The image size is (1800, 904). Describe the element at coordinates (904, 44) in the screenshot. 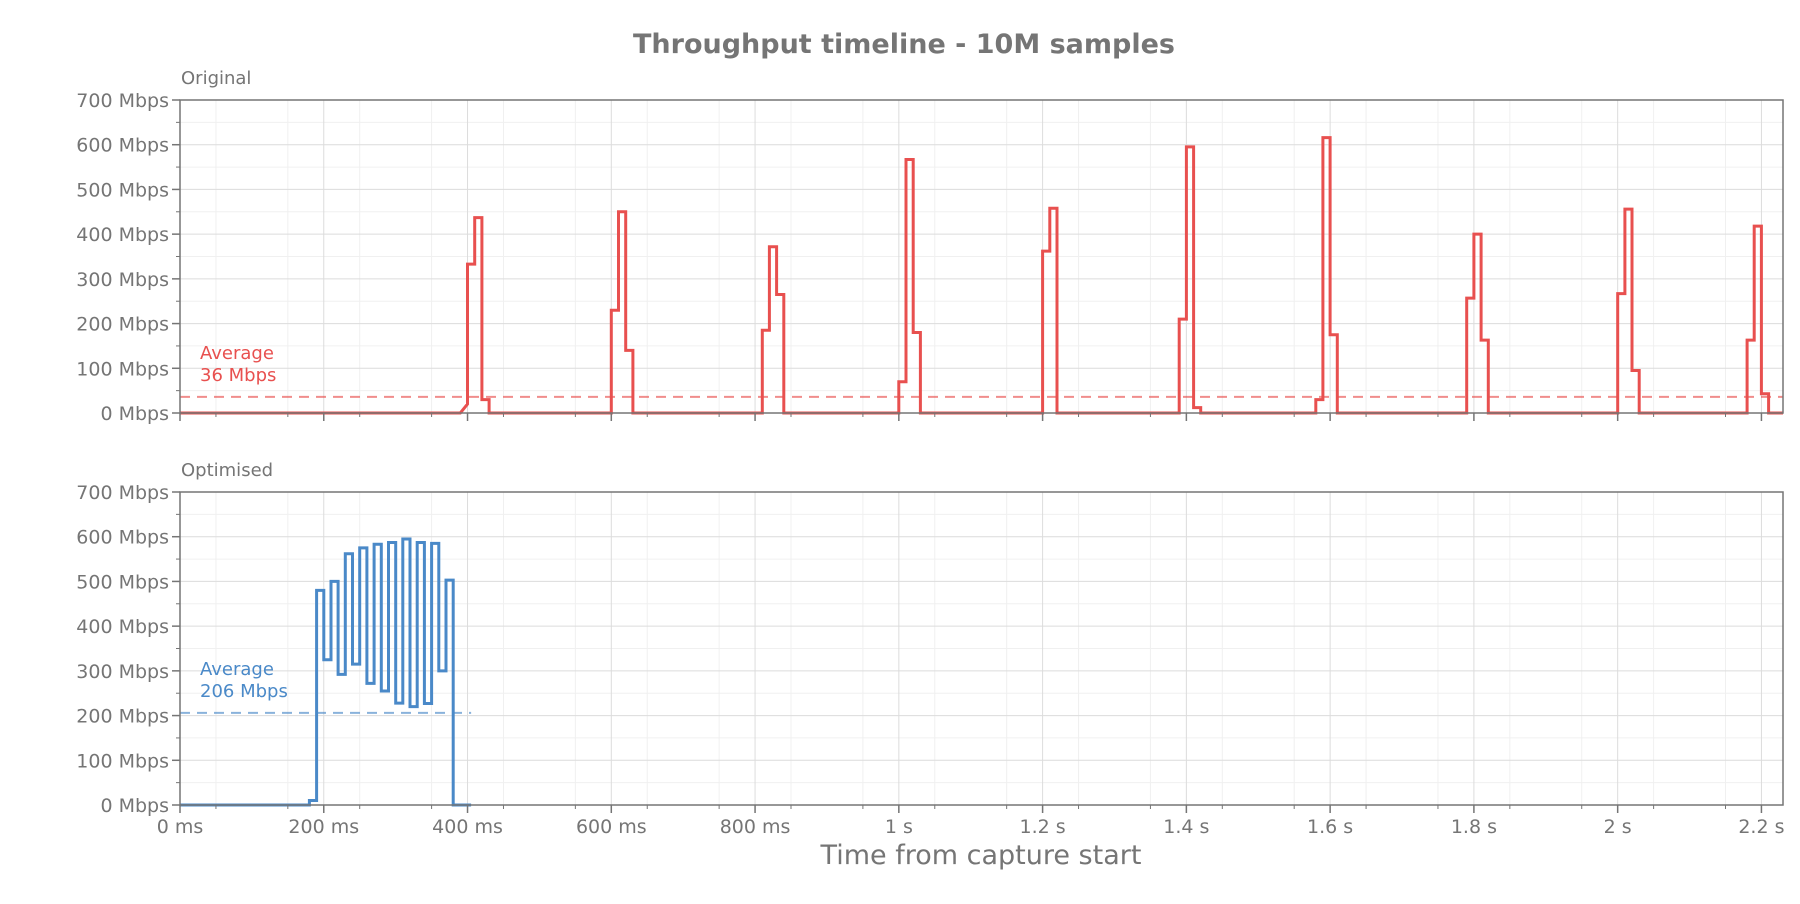

I see `chart-title: Throughput timeline - 10M samples` at that location.